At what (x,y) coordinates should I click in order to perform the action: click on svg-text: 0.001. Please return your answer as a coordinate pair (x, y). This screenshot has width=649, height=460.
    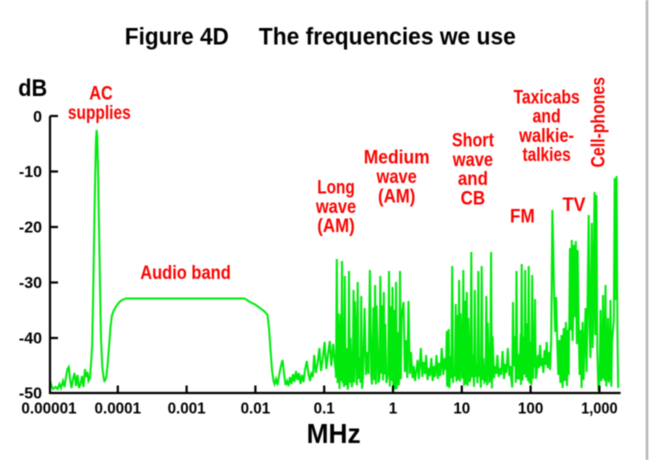
    Looking at the image, I should click on (187, 408).